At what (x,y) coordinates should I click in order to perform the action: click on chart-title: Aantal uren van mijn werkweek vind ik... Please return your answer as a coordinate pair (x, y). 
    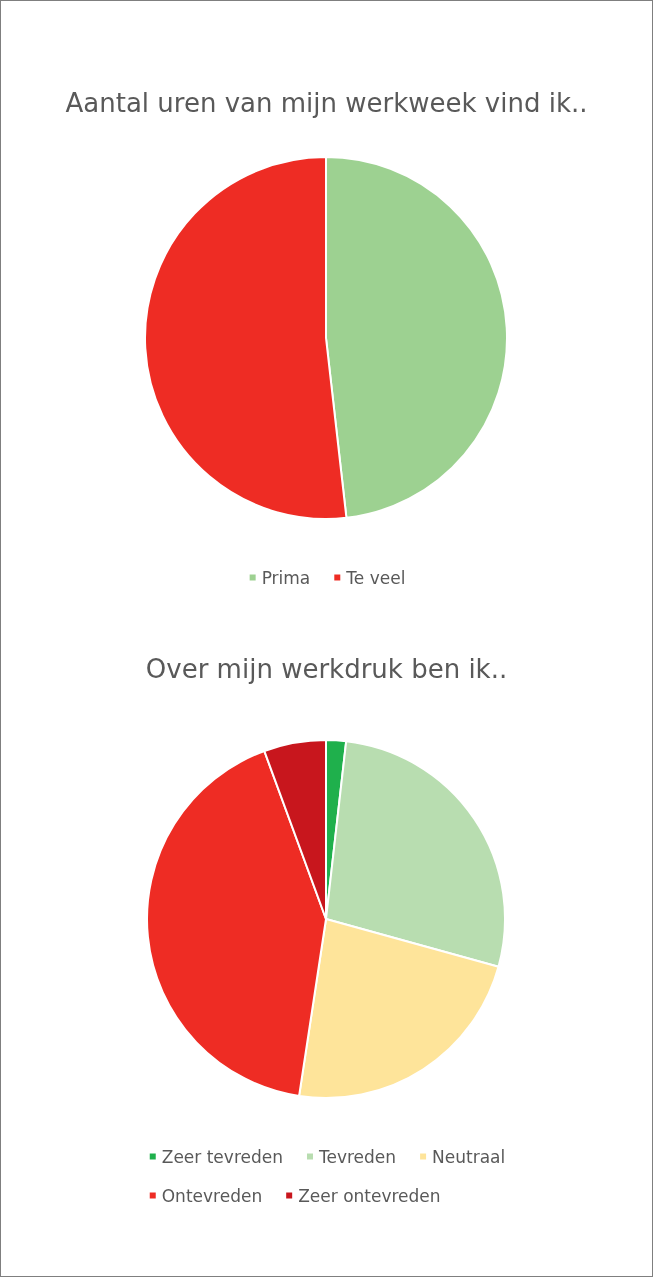
    Looking at the image, I should click on (326, 103).